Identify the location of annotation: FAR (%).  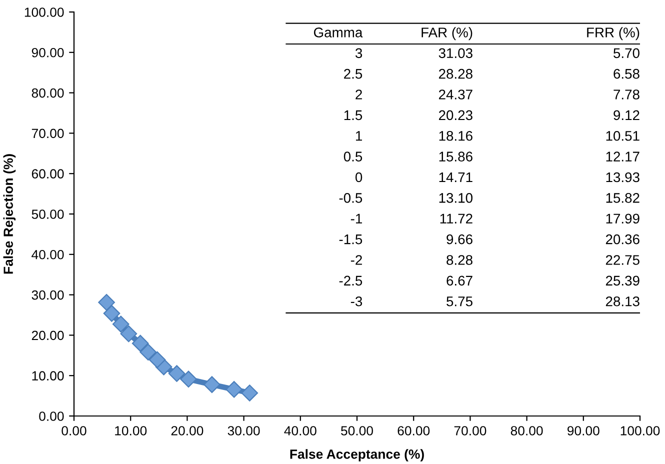
(447, 33).